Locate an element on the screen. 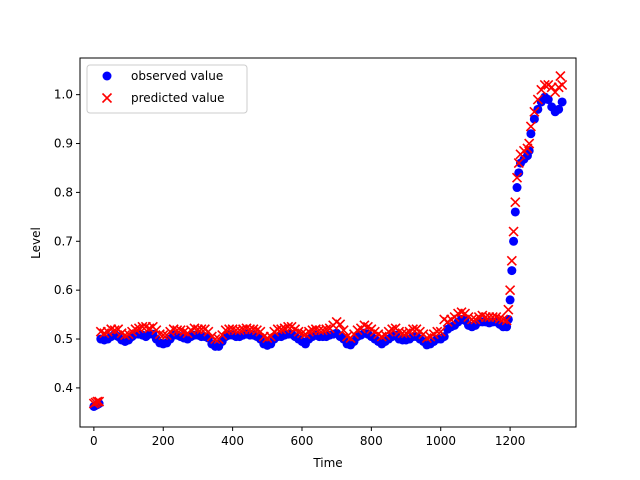 The width and height of the screenshot is (640, 480). x-tick-label: 800 is located at coordinates (371, 441).